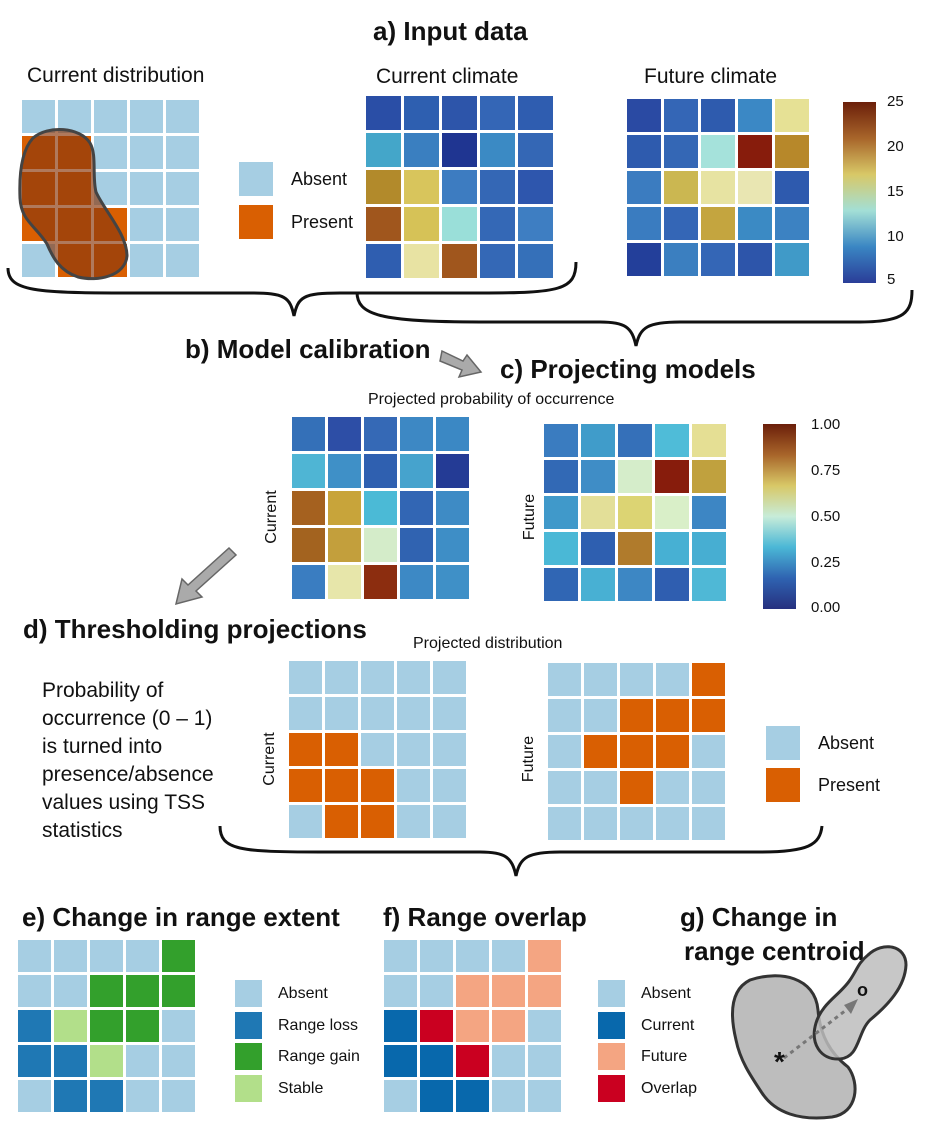 The width and height of the screenshot is (945, 1134). Describe the element at coordinates (296, 1025) in the screenshot. I see `legend-e-range-loss: Range loss` at that location.